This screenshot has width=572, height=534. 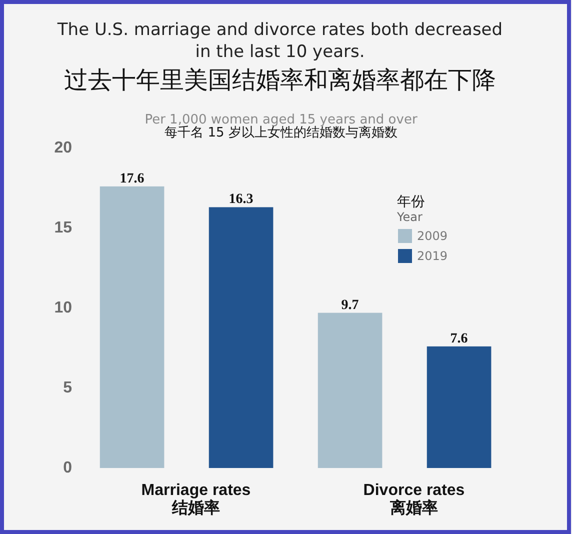 What do you see at coordinates (241, 200) in the screenshot?
I see `data-label: 16.3` at bounding box center [241, 200].